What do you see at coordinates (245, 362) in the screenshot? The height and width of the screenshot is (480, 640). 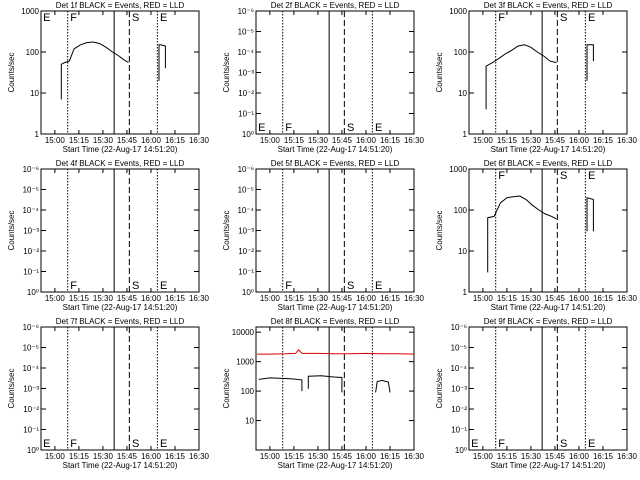 I see `y-tick-label: 1000` at bounding box center [245, 362].